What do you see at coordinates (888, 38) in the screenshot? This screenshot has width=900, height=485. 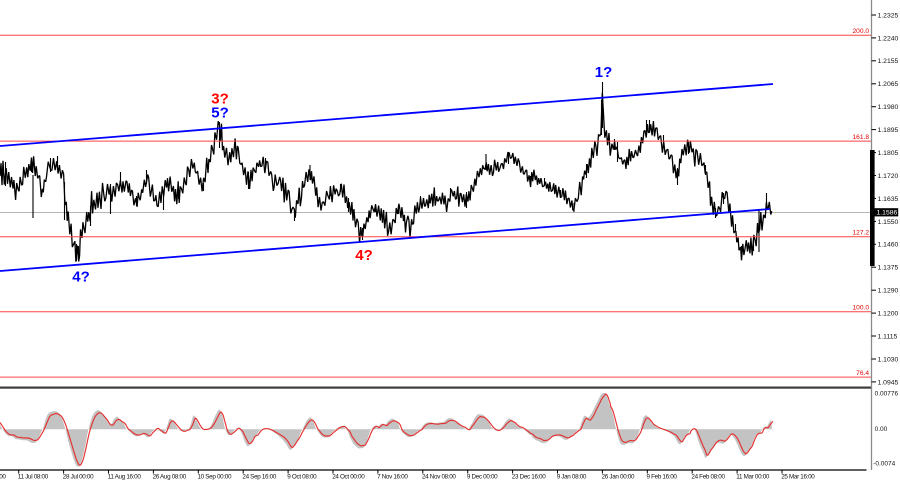 I see `svg-text: 1.2240` at bounding box center [888, 38].